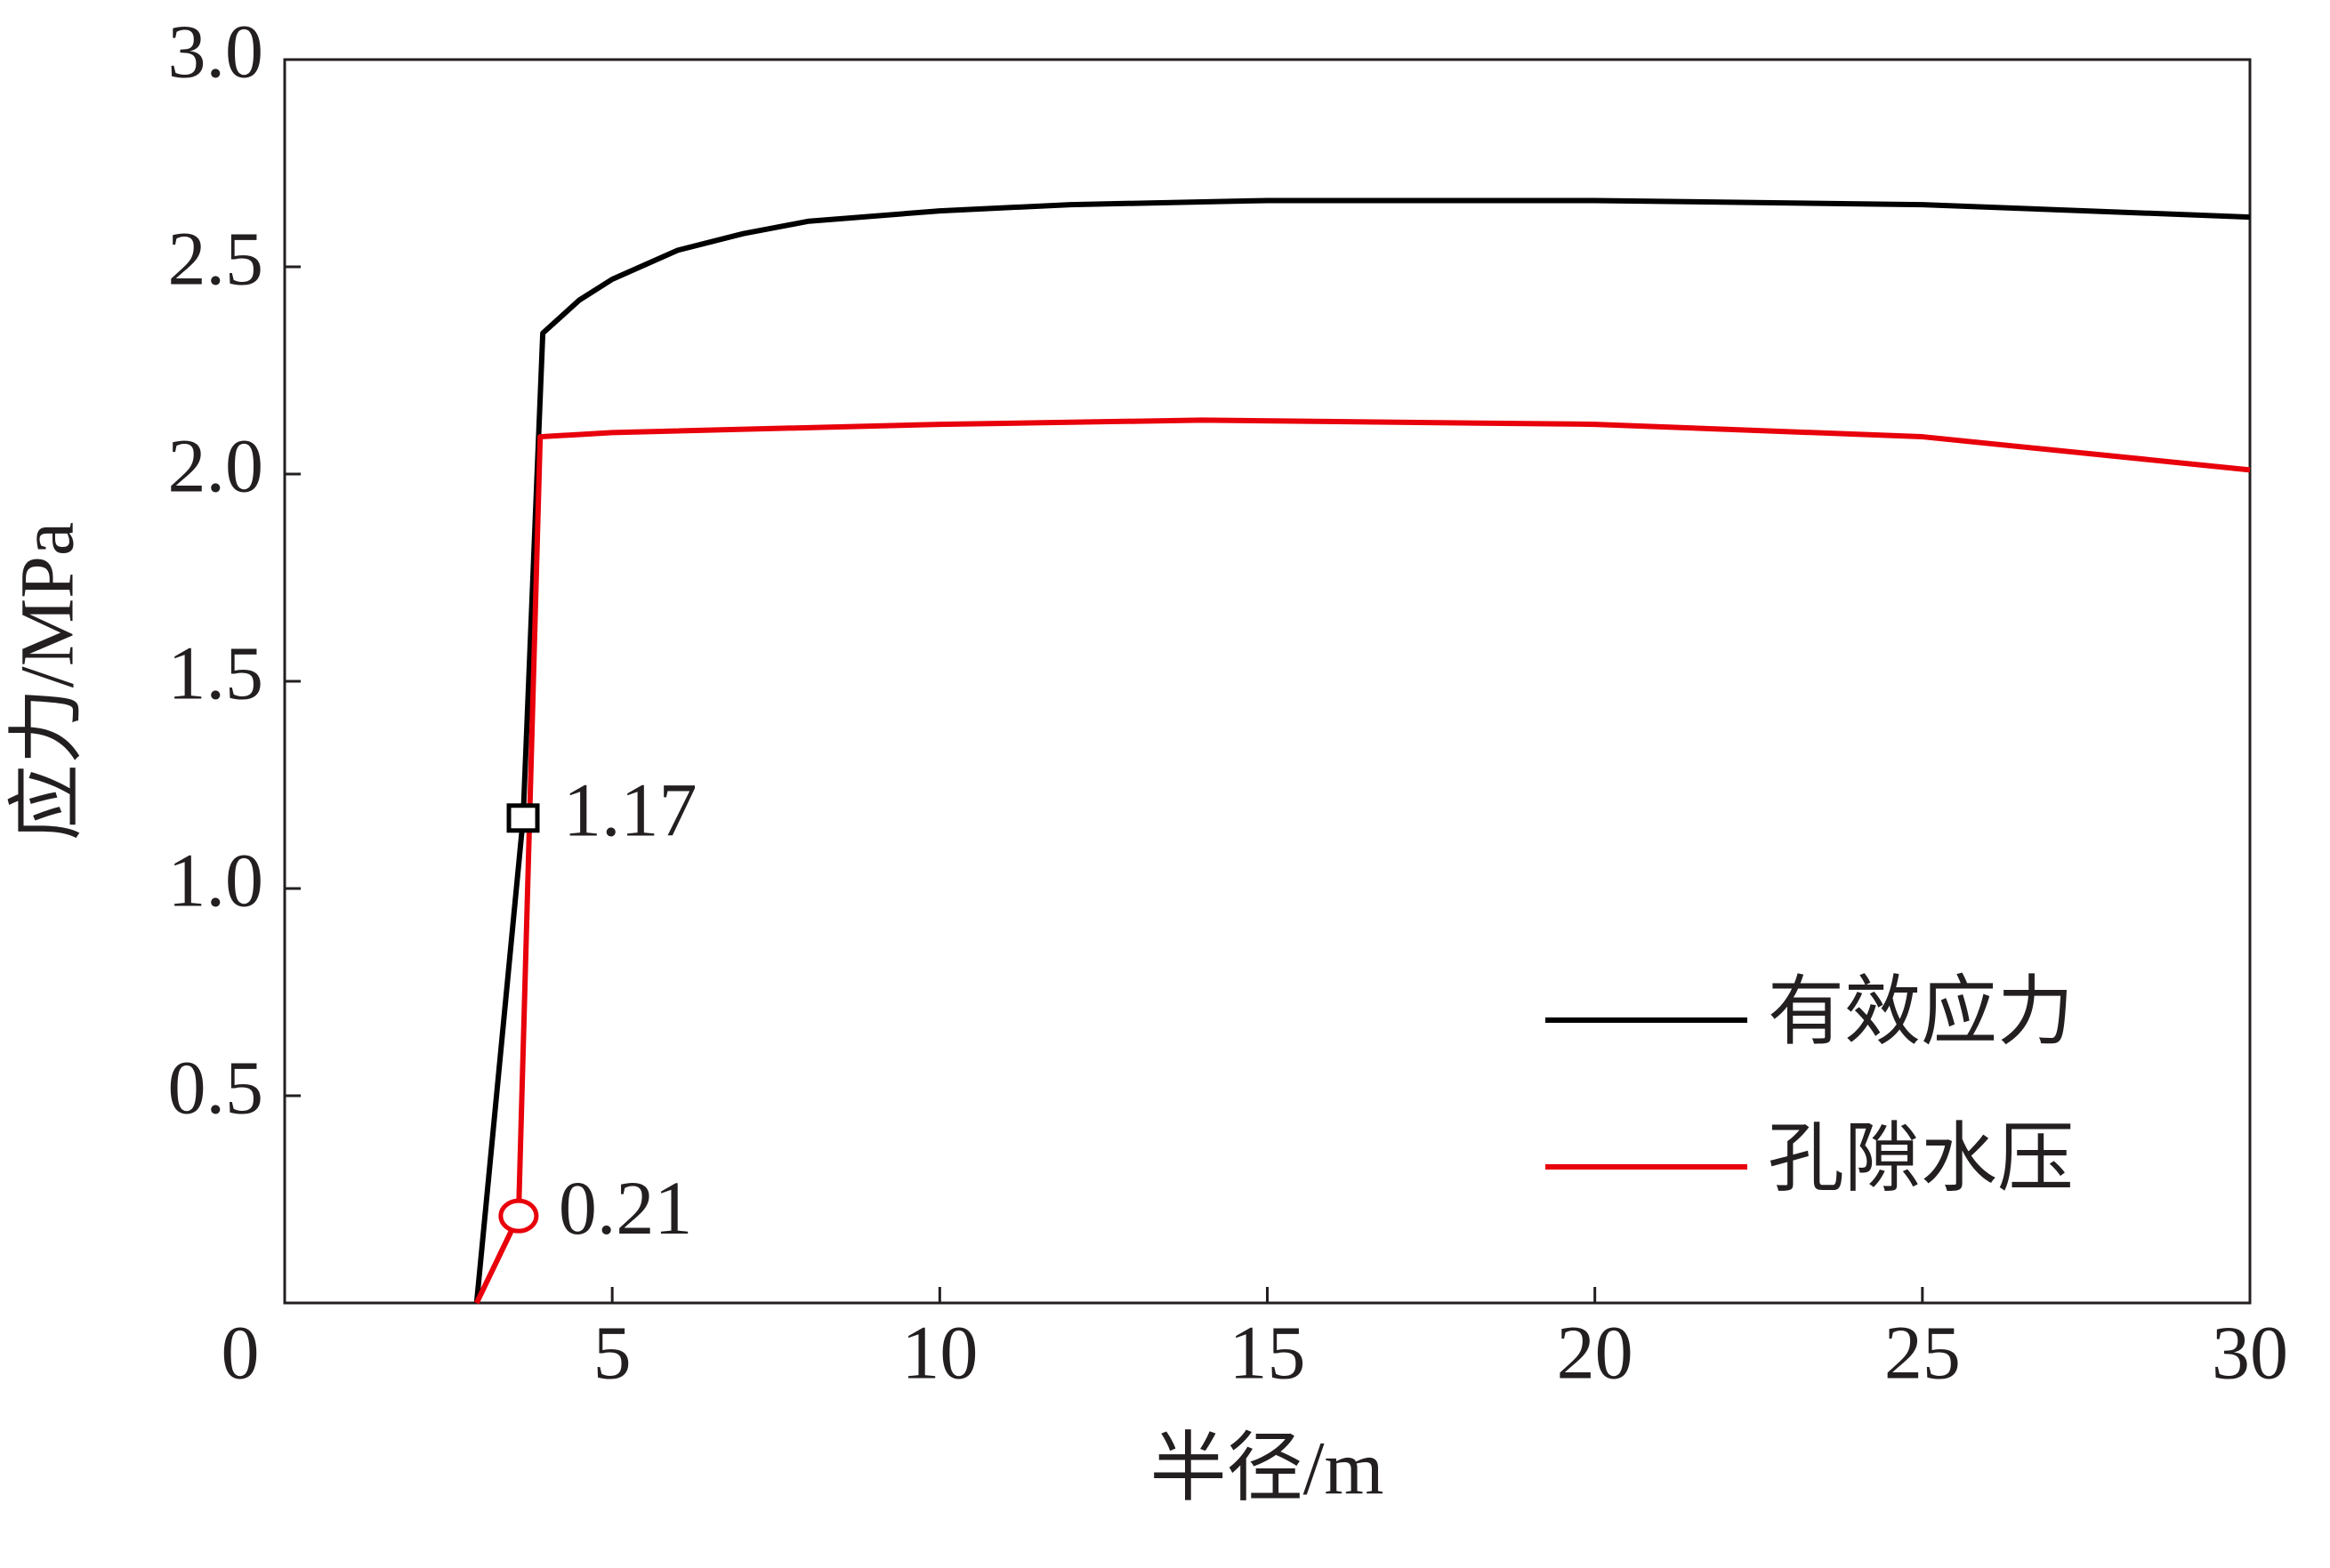 The image size is (2330, 1568). What do you see at coordinates (216, 51) in the screenshot?
I see `y-tick-label: 3.0` at bounding box center [216, 51].